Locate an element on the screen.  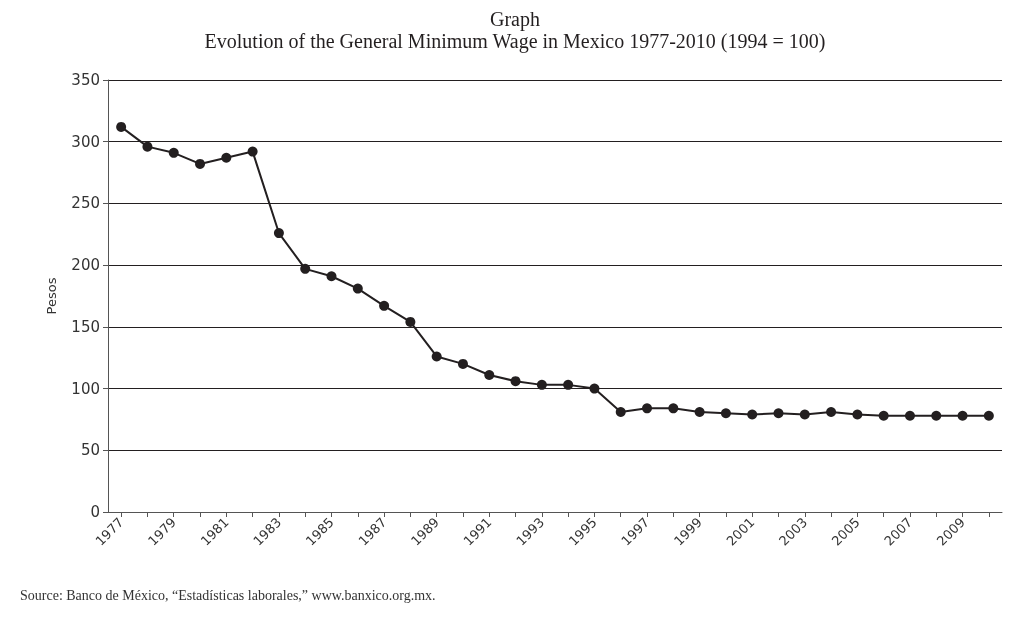
y-tick-label: 250 is located at coordinates (85, 203).